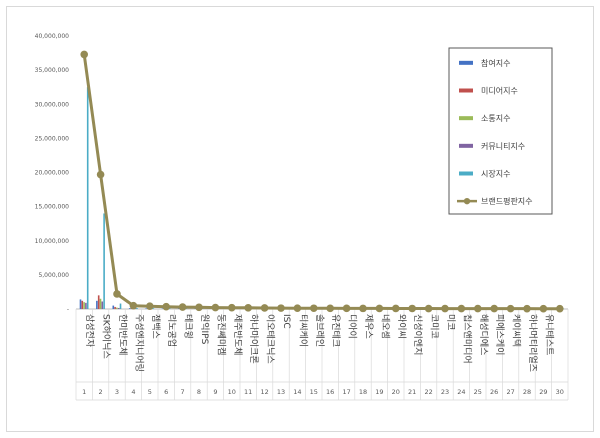 The image size is (600, 438). What do you see at coordinates (253, 339) in the screenshot?
I see `category-label: 하나마이크론` at bounding box center [253, 339].